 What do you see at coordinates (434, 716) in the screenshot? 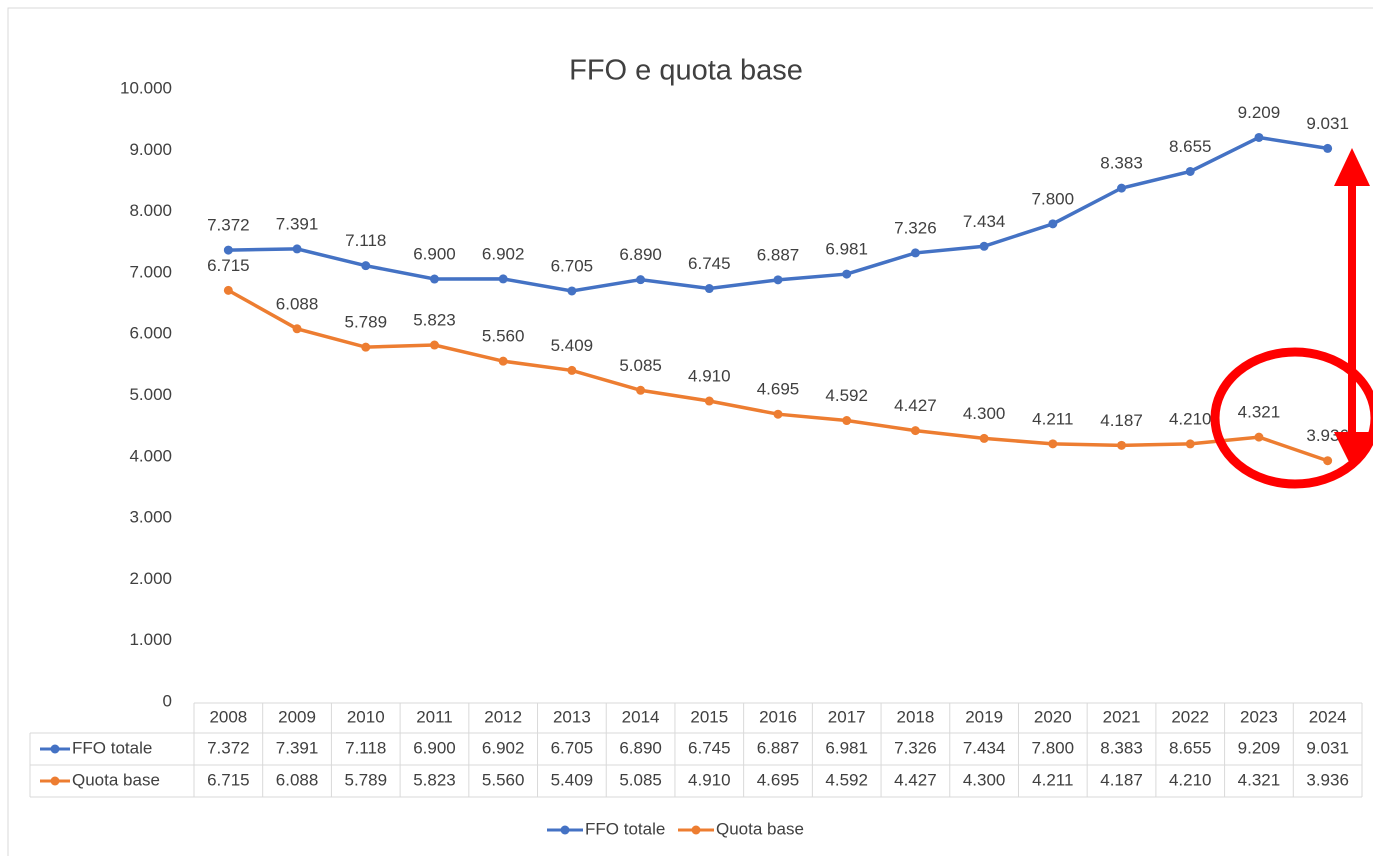
I see `x-tick-label: 2011` at bounding box center [434, 716].